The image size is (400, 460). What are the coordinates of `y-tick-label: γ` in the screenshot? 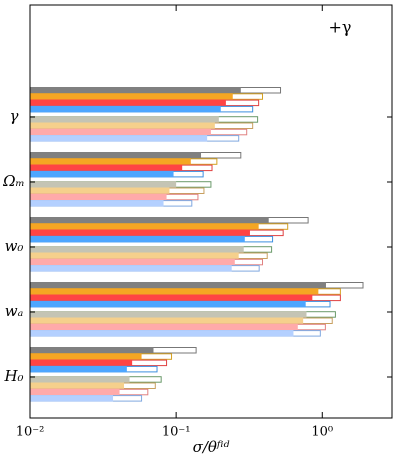 It's located at (14, 116).